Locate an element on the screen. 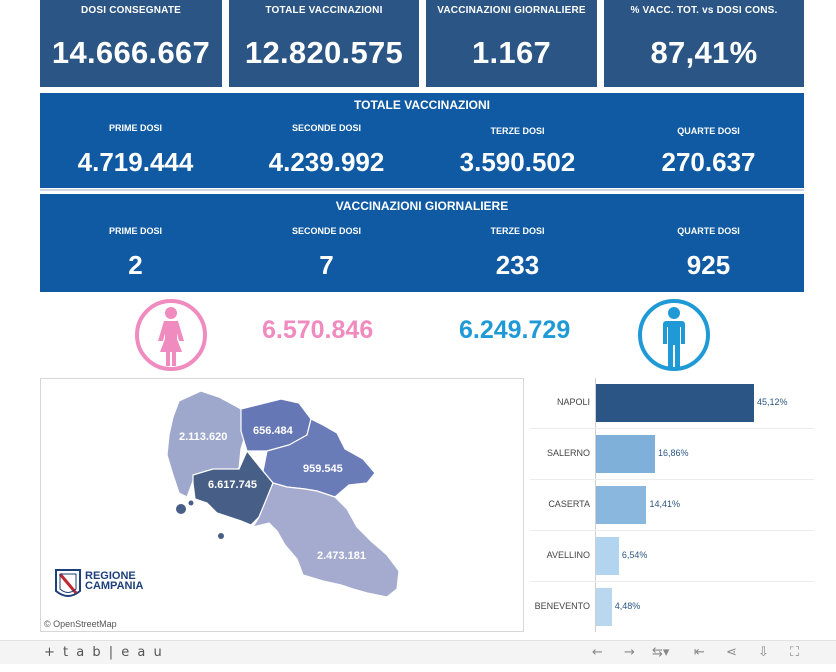 The image size is (836, 672). share-icon: ⋖ is located at coordinates (731, 652).